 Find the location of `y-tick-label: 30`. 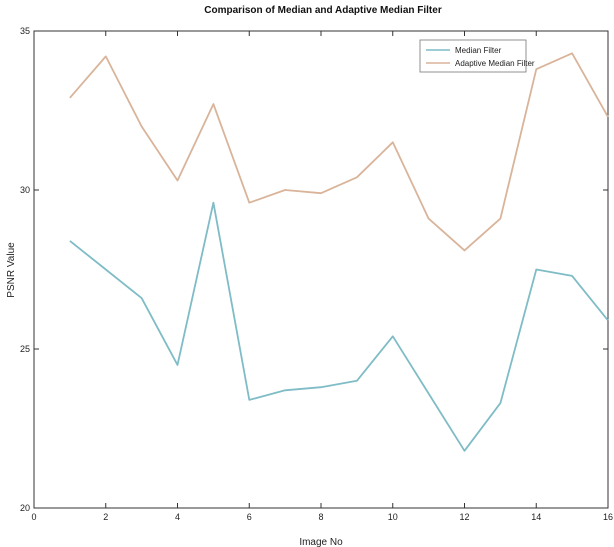

y-tick-label: 30 is located at coordinates (25, 190).